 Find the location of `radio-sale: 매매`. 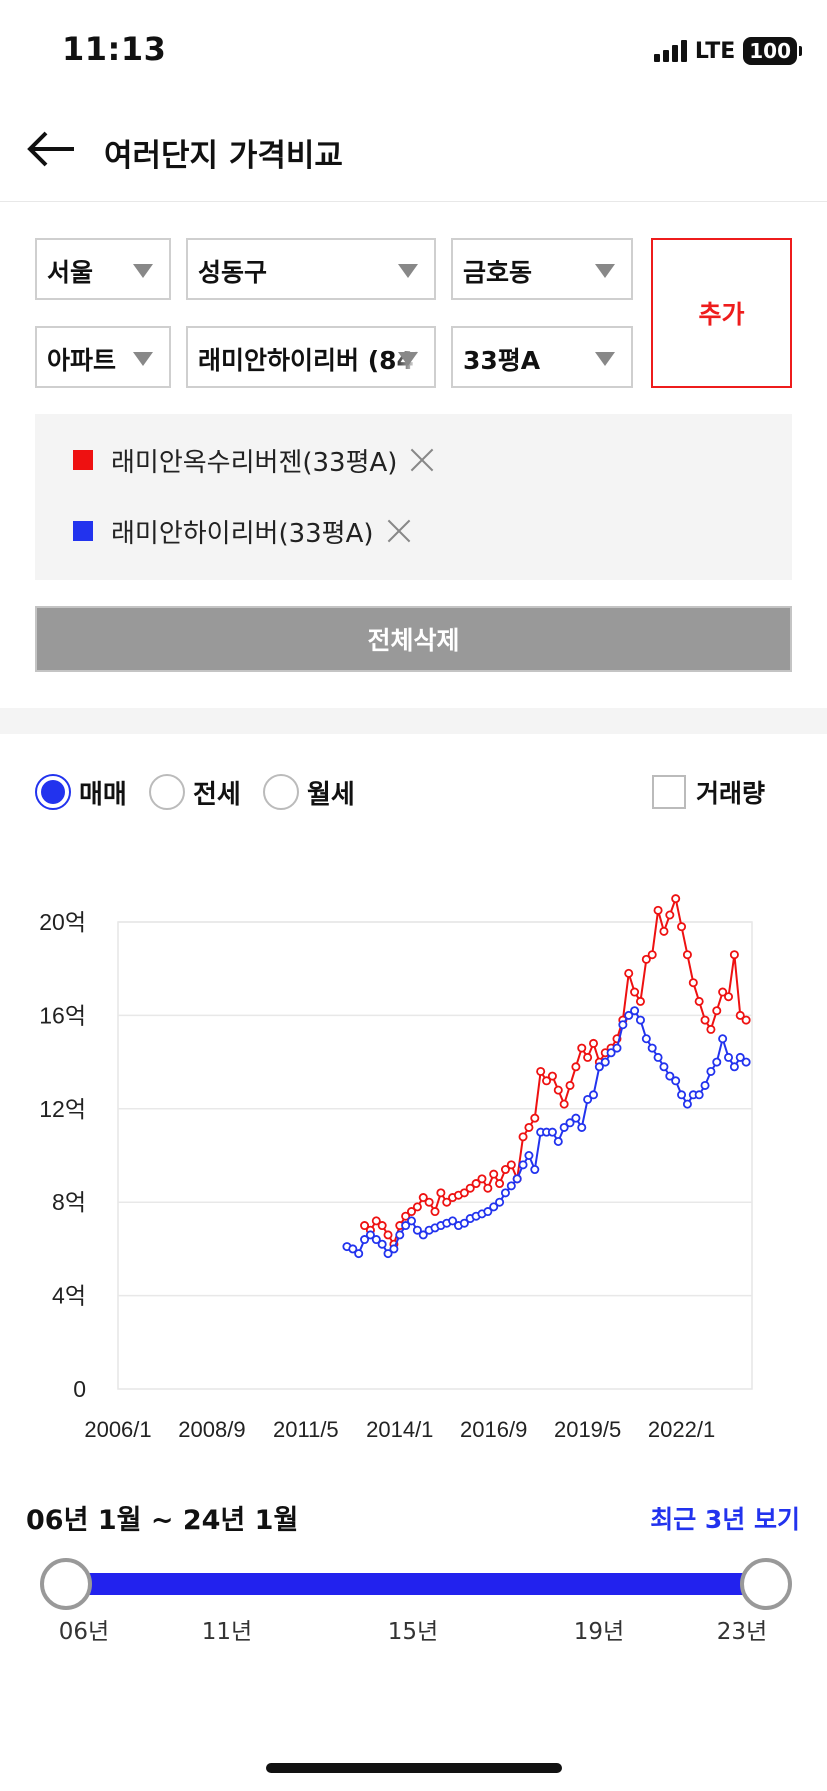

radio-sale: 매매 is located at coordinates (81, 792).